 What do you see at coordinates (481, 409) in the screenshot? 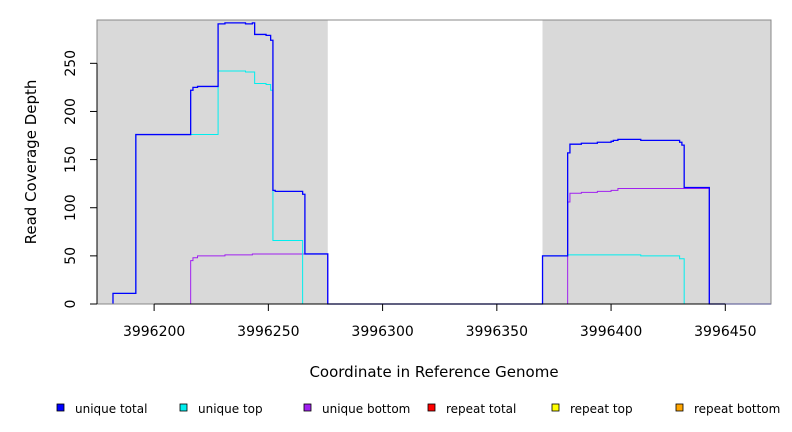
I see `legend-label-repeat-total: repeat total` at bounding box center [481, 409].